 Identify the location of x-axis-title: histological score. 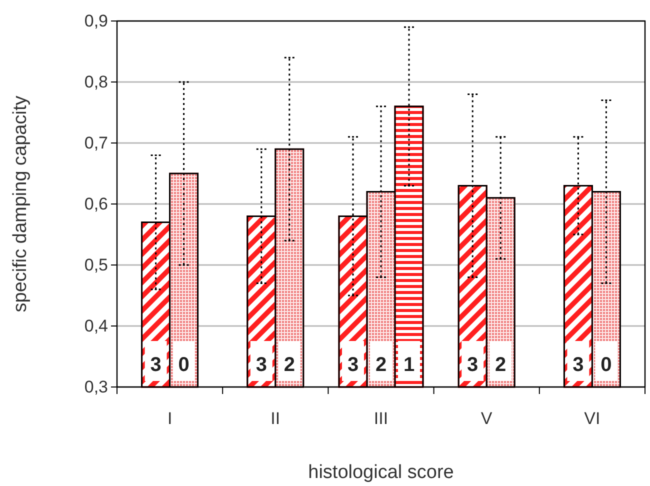
(381, 472).